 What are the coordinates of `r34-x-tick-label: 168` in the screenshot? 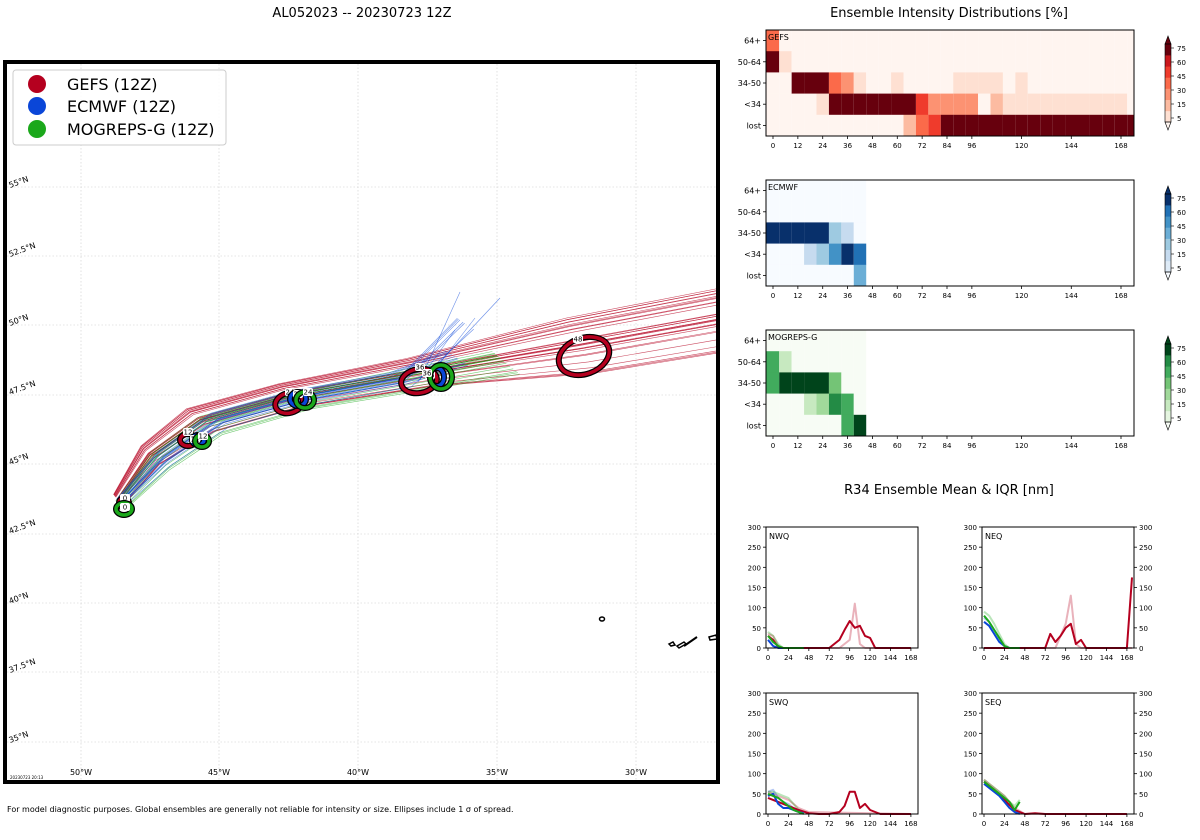 It's located at (910, 658).